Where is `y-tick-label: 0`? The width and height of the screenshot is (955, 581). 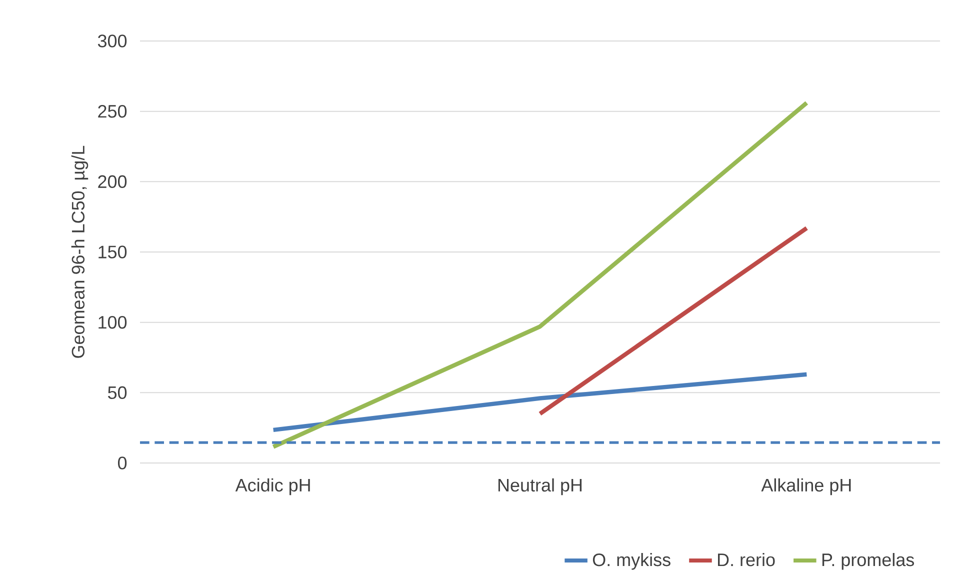
y-tick-label: 0 is located at coordinates (122, 463).